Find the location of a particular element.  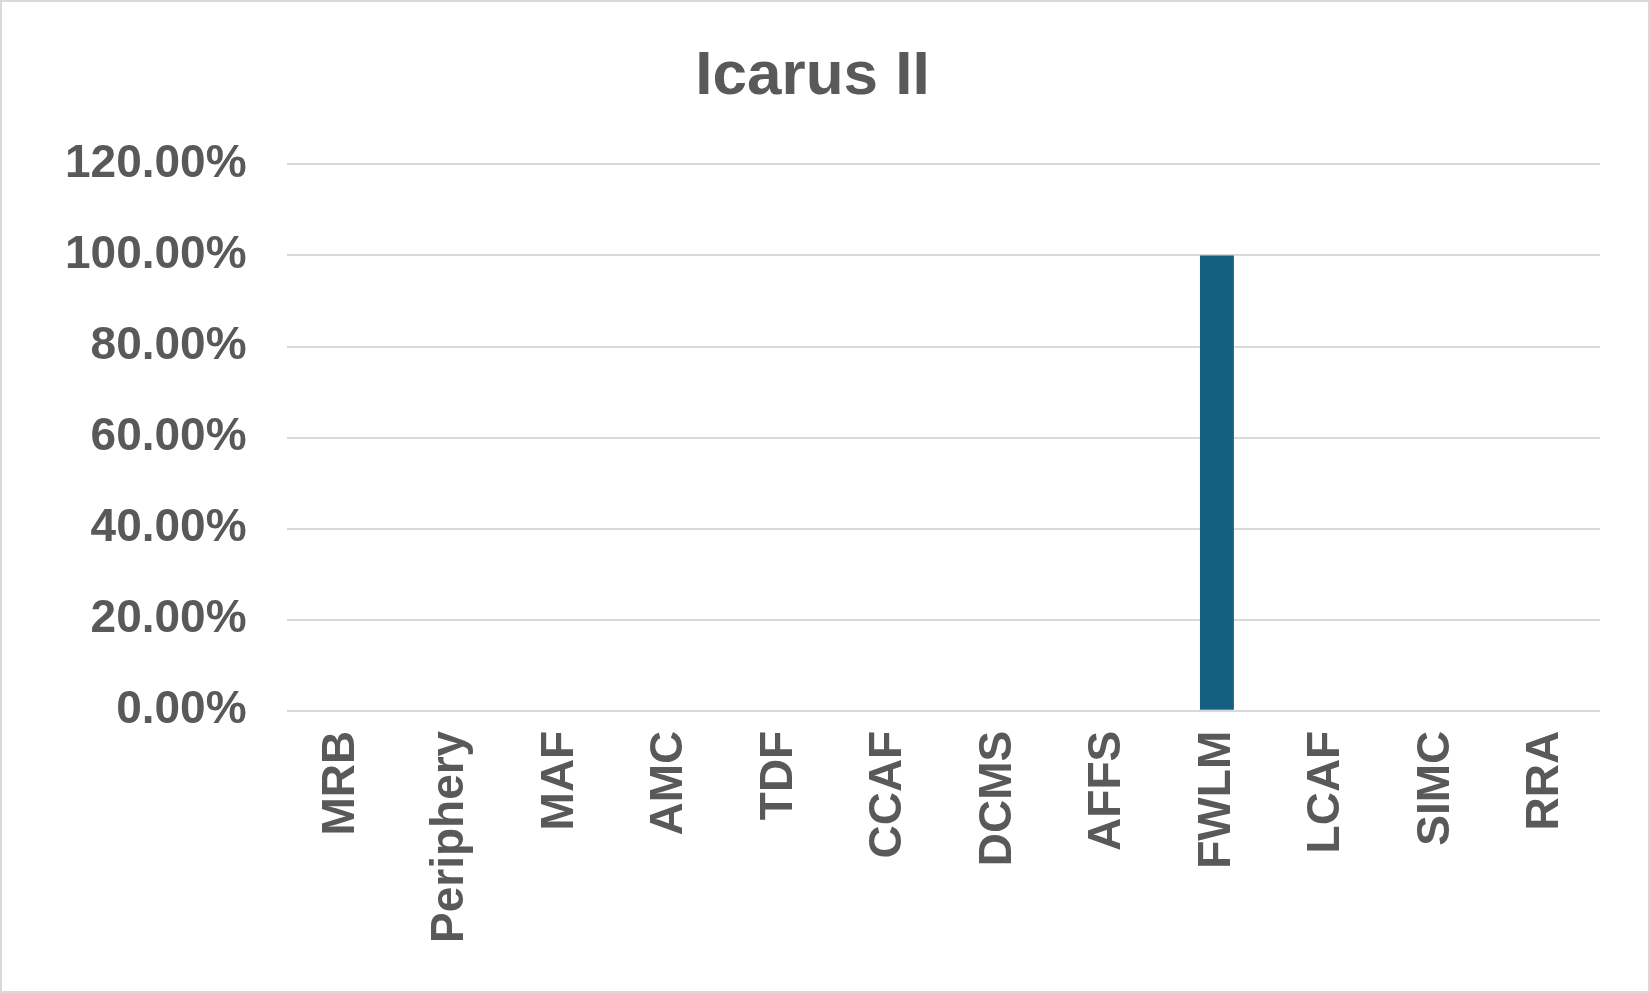

x-tick-label: CCAF is located at coordinates (885, 794).